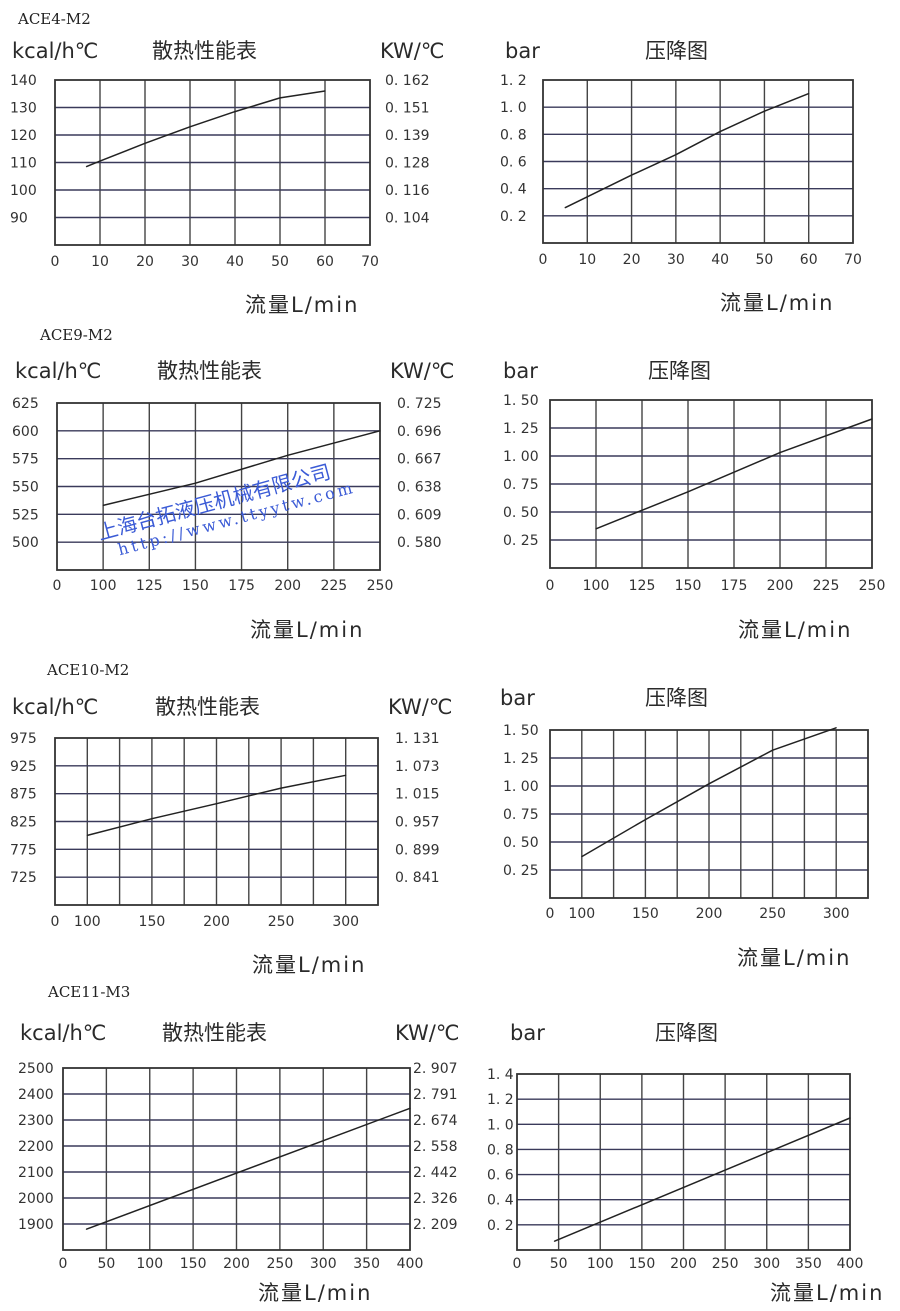 This screenshot has width=900, height=1311. What do you see at coordinates (419, 460) in the screenshot?
I see `right-tick-label: 0. 667` at bounding box center [419, 460].